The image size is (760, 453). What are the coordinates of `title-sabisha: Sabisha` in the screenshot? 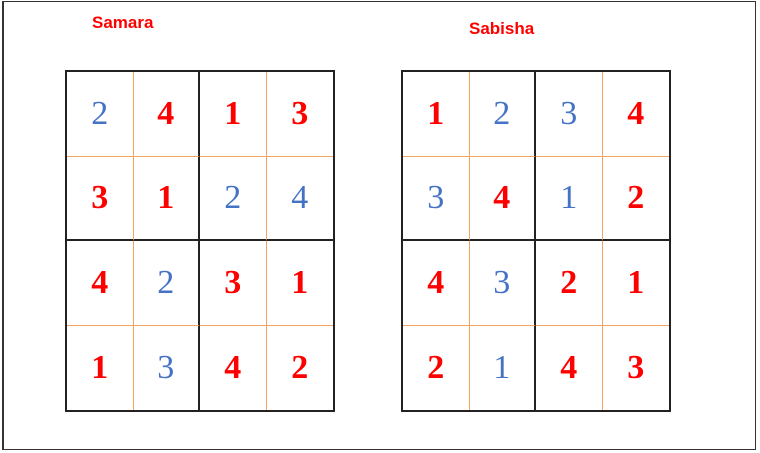 It's located at (502, 28).